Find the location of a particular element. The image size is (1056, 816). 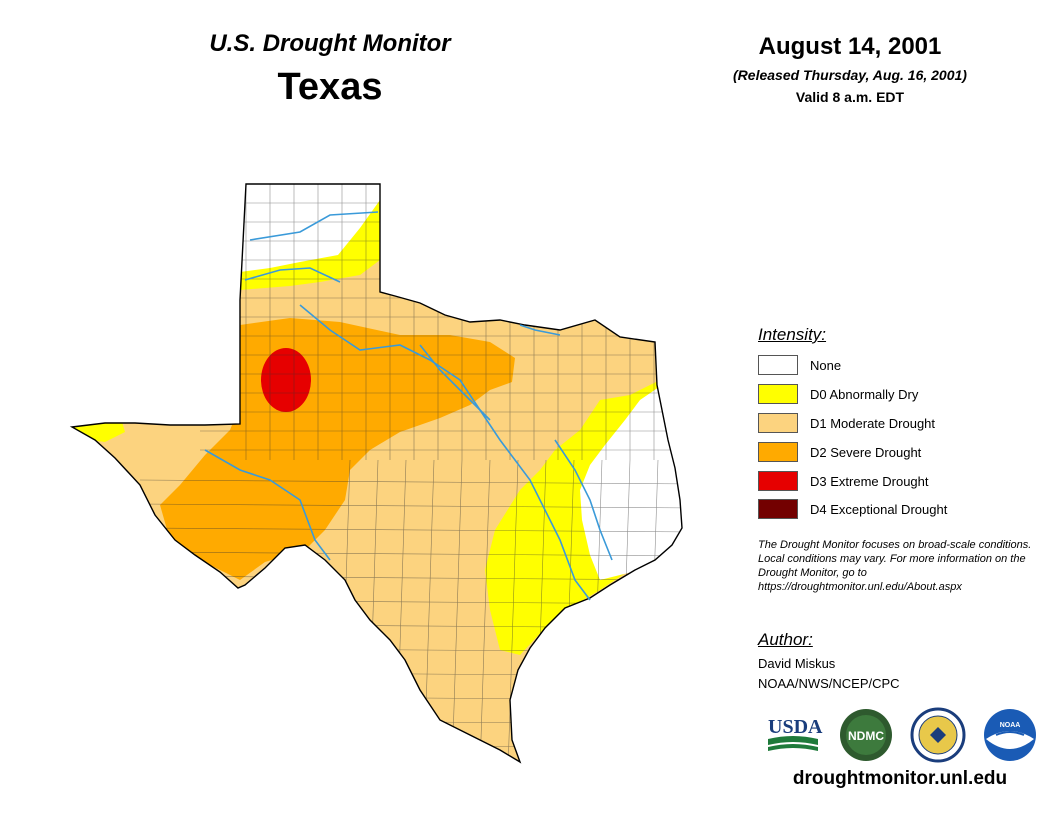

noaa-logo-text: NOAA is located at coordinates (1010, 725).